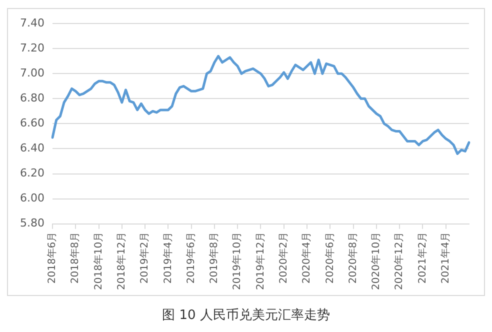  Describe the element at coordinates (214, 258) in the screenshot. I see `x-tick-label: 2019年8月` at that location.